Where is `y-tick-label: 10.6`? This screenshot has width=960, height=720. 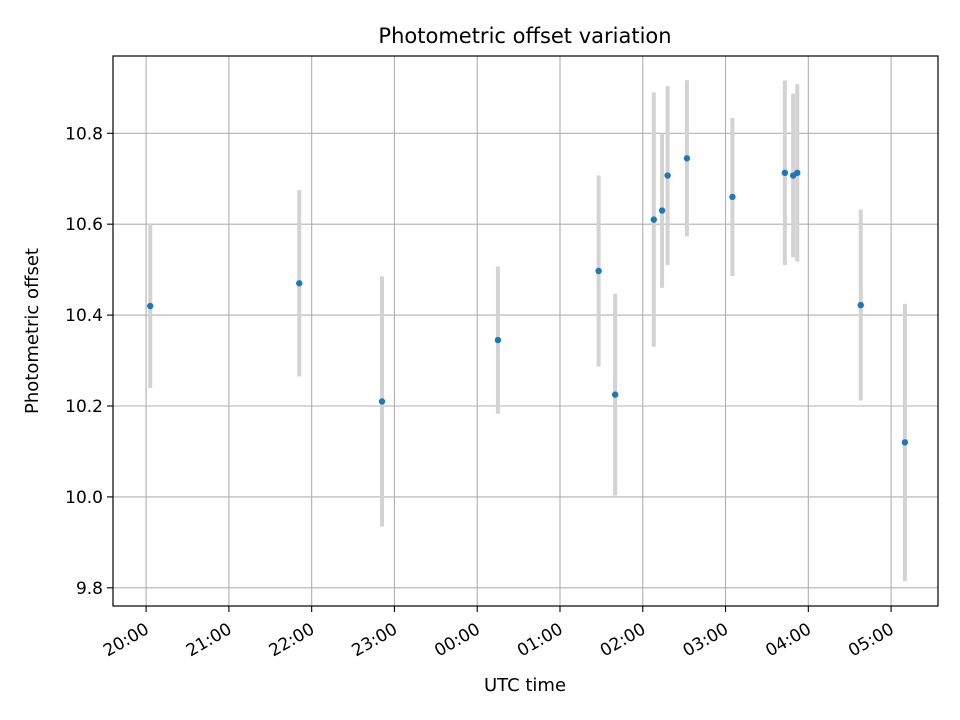
y-tick-label: 10.6 is located at coordinates (84, 225).